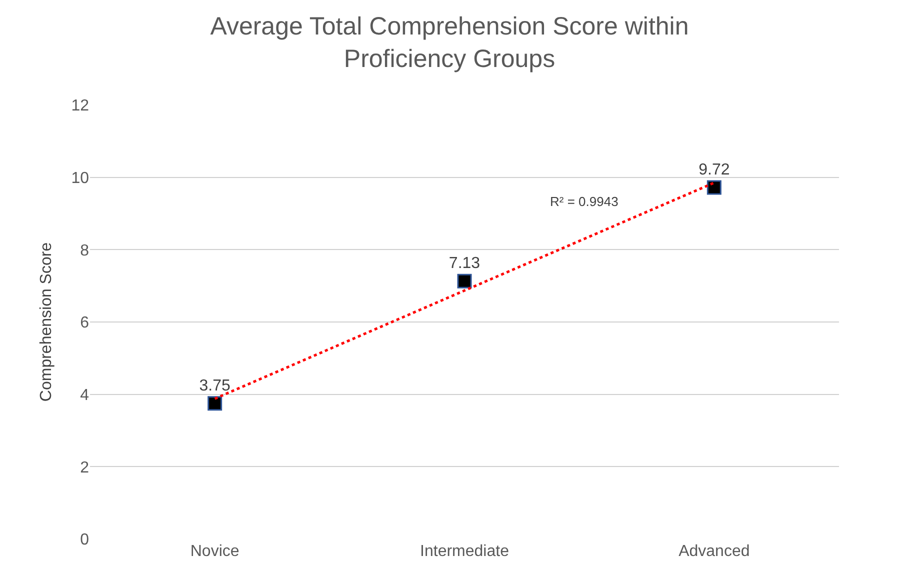 The image size is (899, 579). Describe the element at coordinates (85, 467) in the screenshot. I see `y-tick-label: 2` at that location.